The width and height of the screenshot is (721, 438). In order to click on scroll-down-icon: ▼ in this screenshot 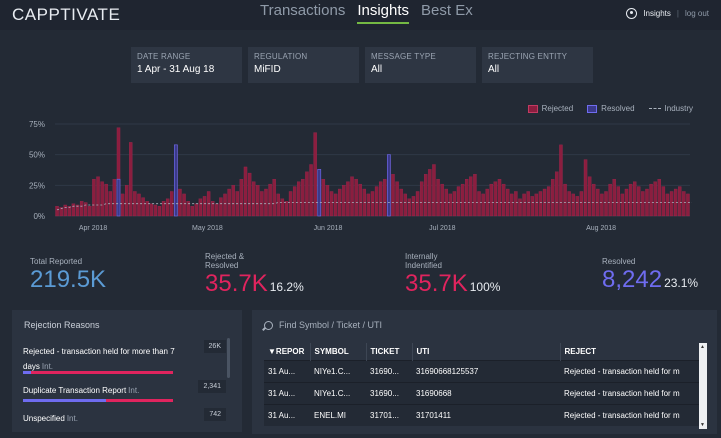, I will do `click(702, 425)`.